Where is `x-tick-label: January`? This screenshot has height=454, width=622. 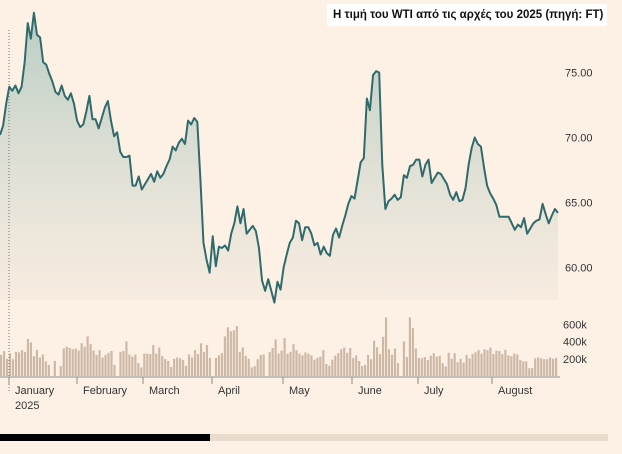 x-tick-label: January is located at coordinates (35, 391).